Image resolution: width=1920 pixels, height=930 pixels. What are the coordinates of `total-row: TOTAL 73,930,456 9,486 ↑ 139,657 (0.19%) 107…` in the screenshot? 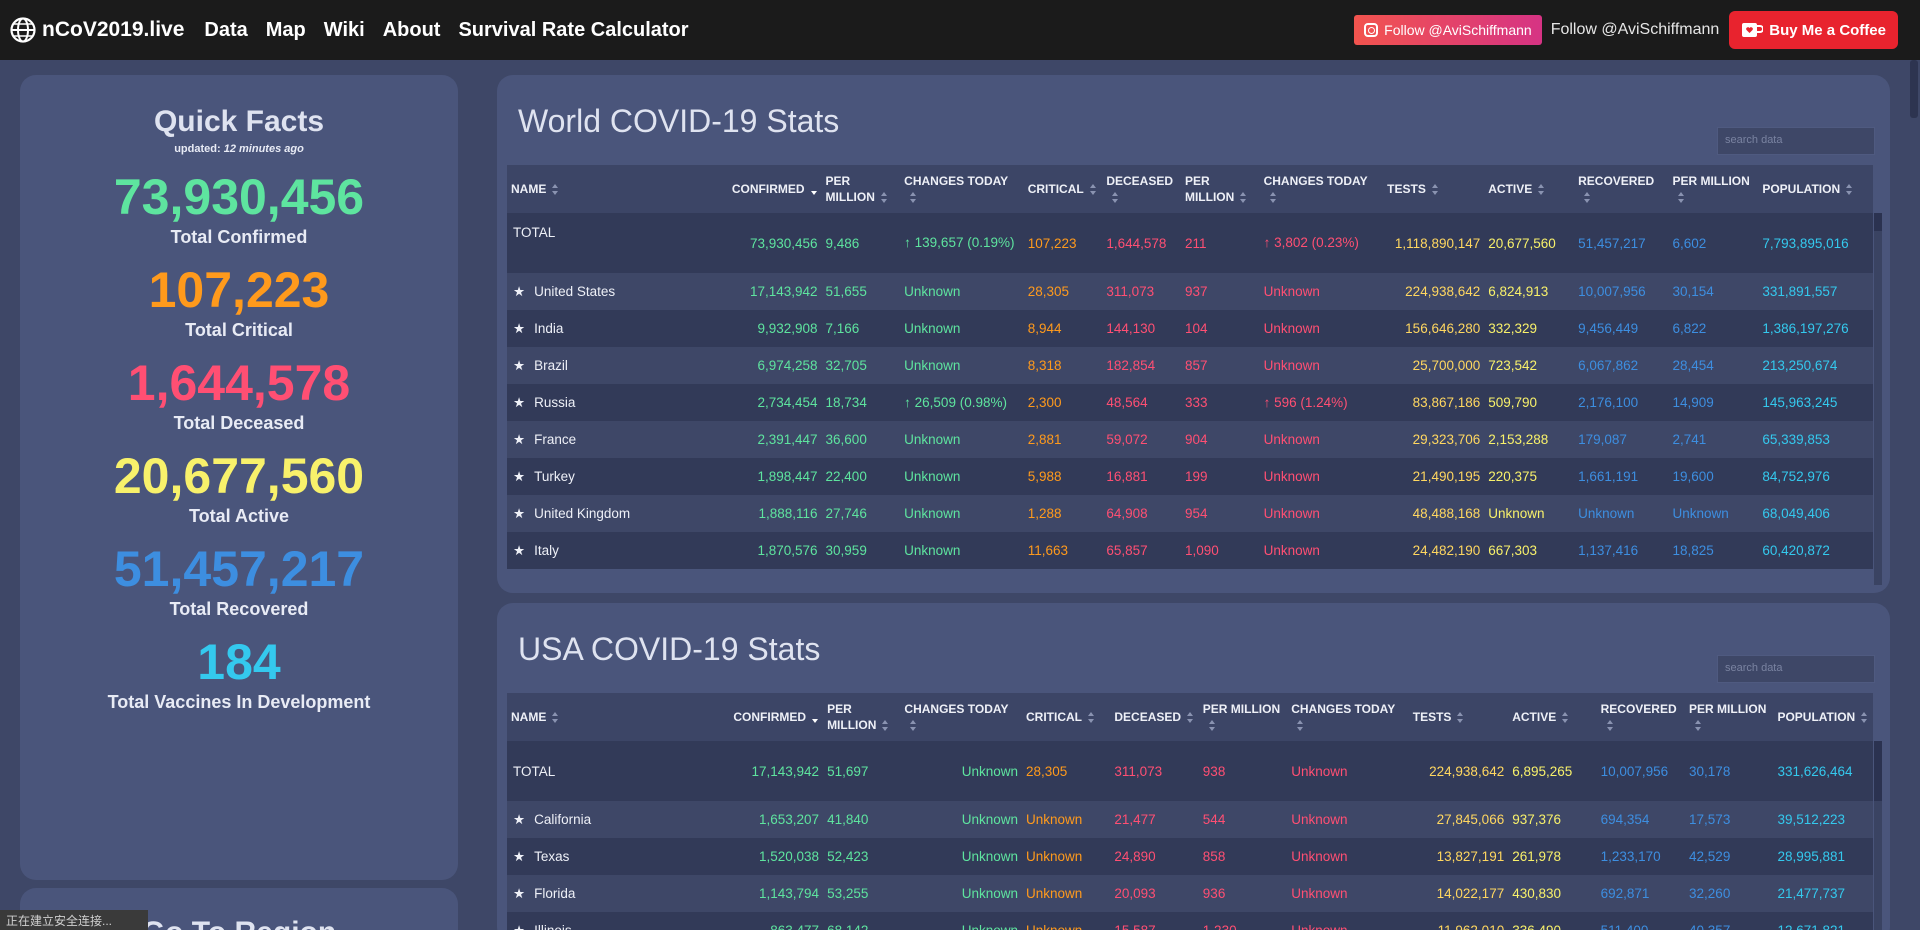 It's located at (1190, 243).